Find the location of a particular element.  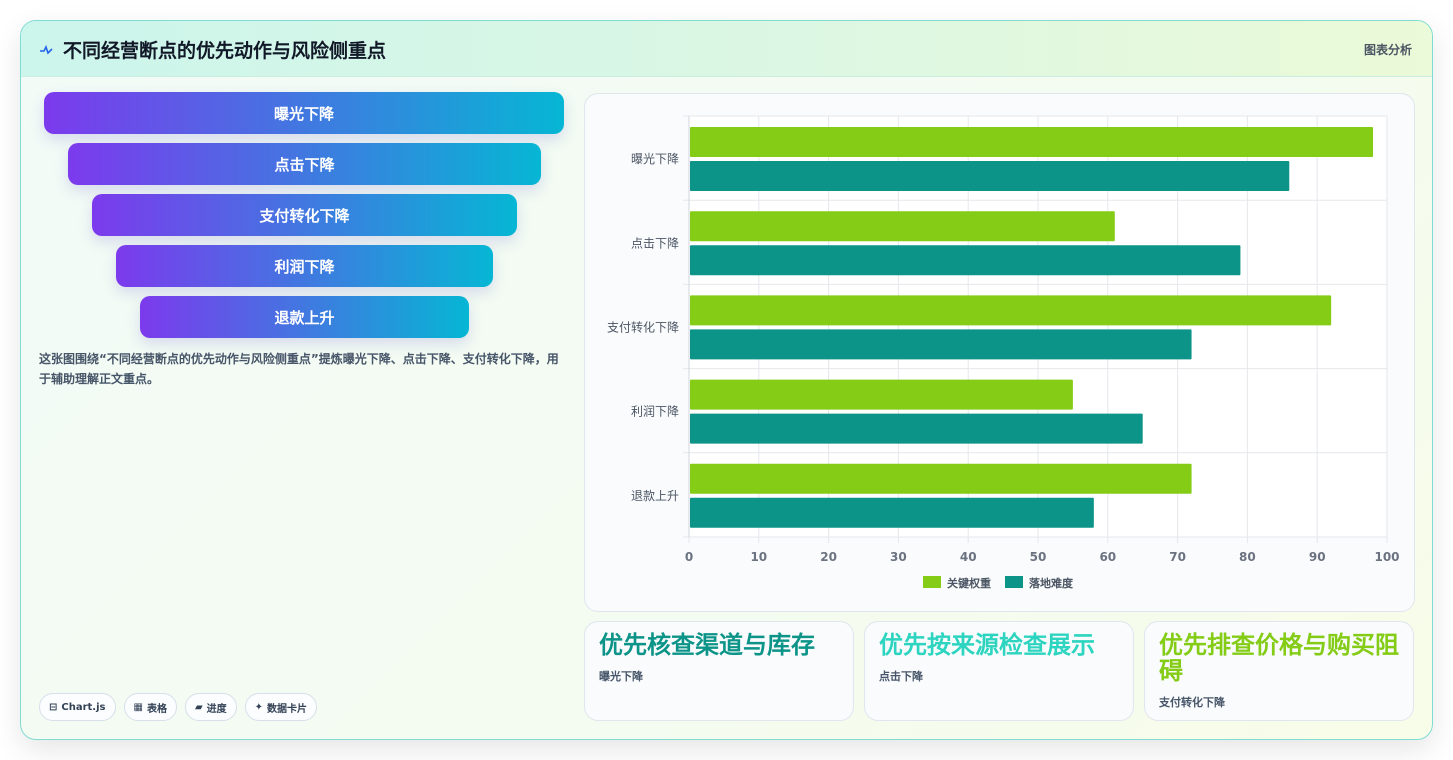

chip-row: ⊟ Chart.js ▦ 表格 ▰ 进度 ✦ 数据卡片 is located at coordinates (178, 707).